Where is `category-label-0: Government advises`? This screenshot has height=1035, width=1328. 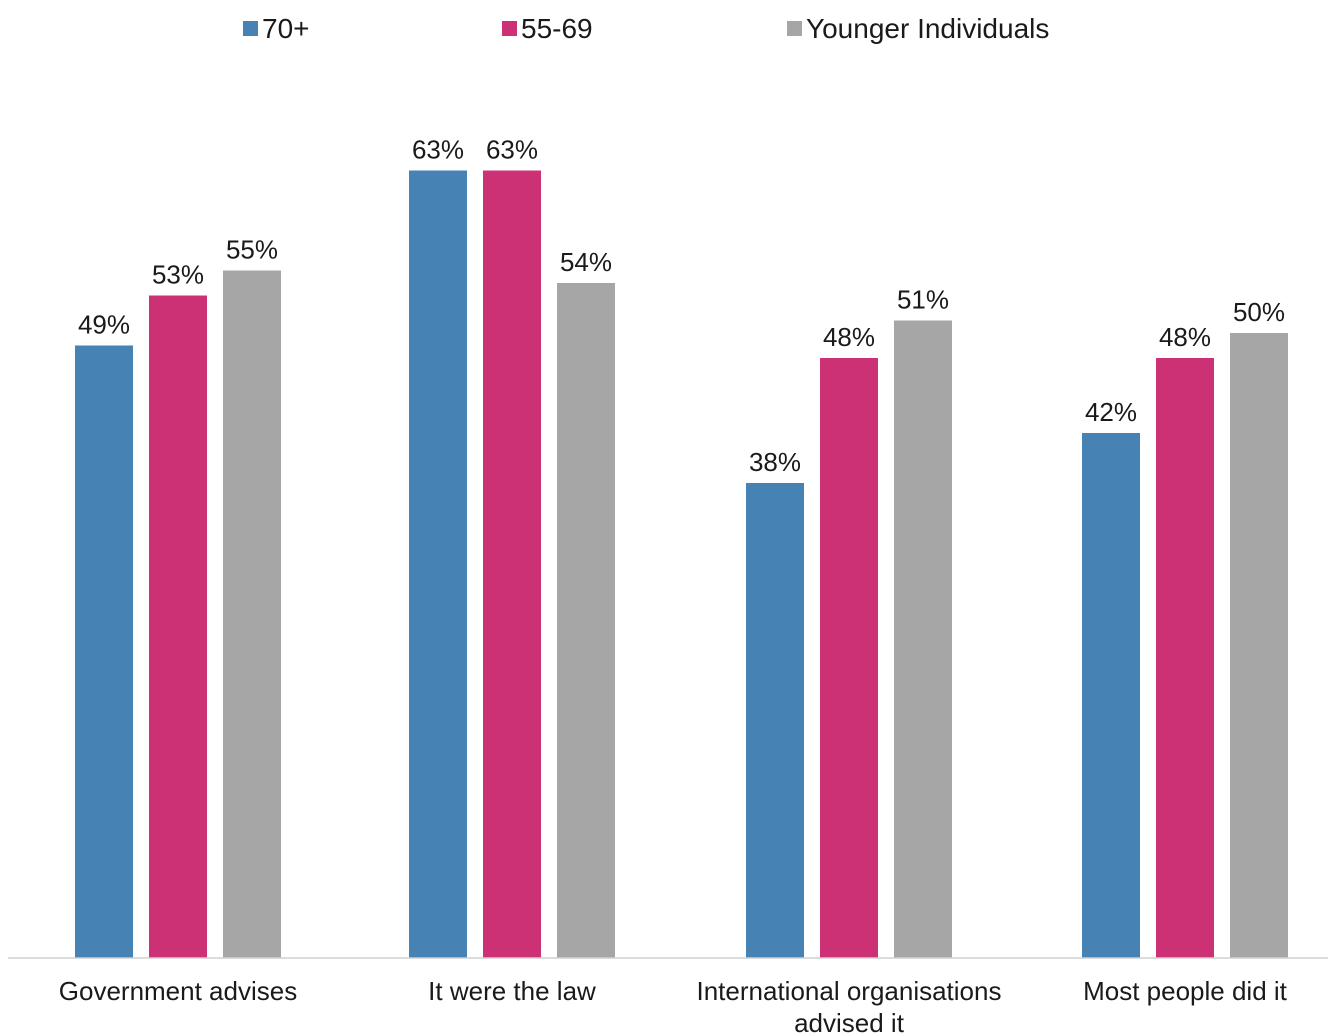 category-label-0: Government advises is located at coordinates (178, 991).